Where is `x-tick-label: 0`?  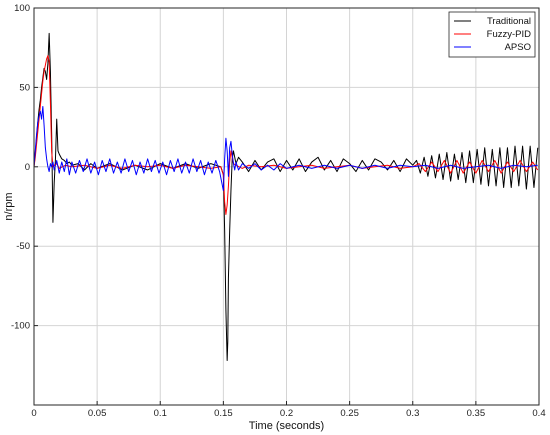 x-tick-label: 0 is located at coordinates (33, 413).